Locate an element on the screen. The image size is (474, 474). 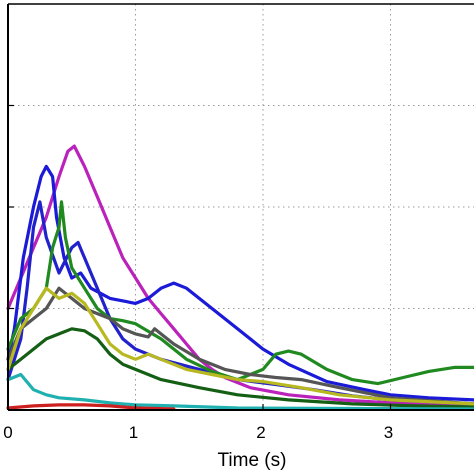
x-tick-label-3: 3 is located at coordinates (388, 432).